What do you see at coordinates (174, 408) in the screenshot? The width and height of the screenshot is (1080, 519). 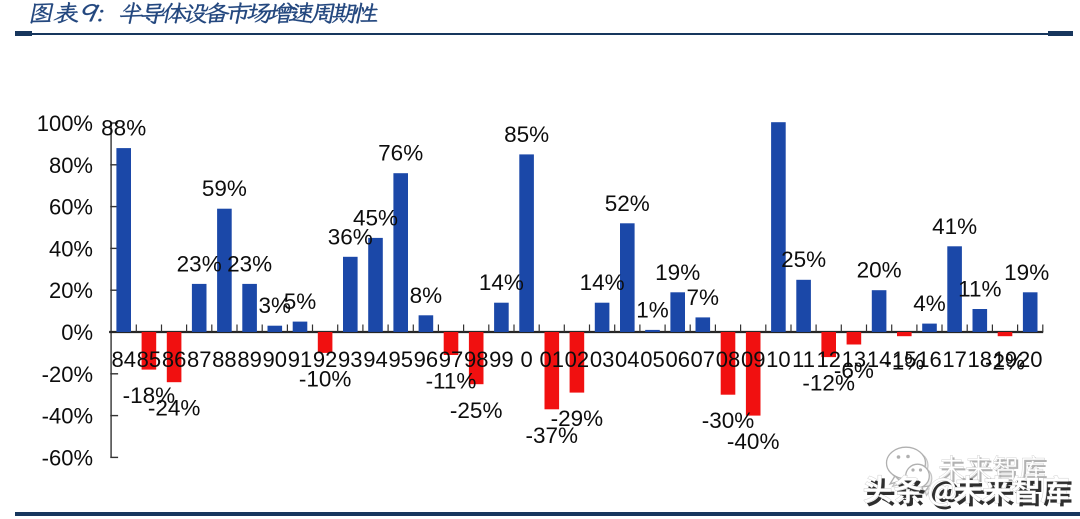 I see `svg-text: -24%` at bounding box center [174, 408].